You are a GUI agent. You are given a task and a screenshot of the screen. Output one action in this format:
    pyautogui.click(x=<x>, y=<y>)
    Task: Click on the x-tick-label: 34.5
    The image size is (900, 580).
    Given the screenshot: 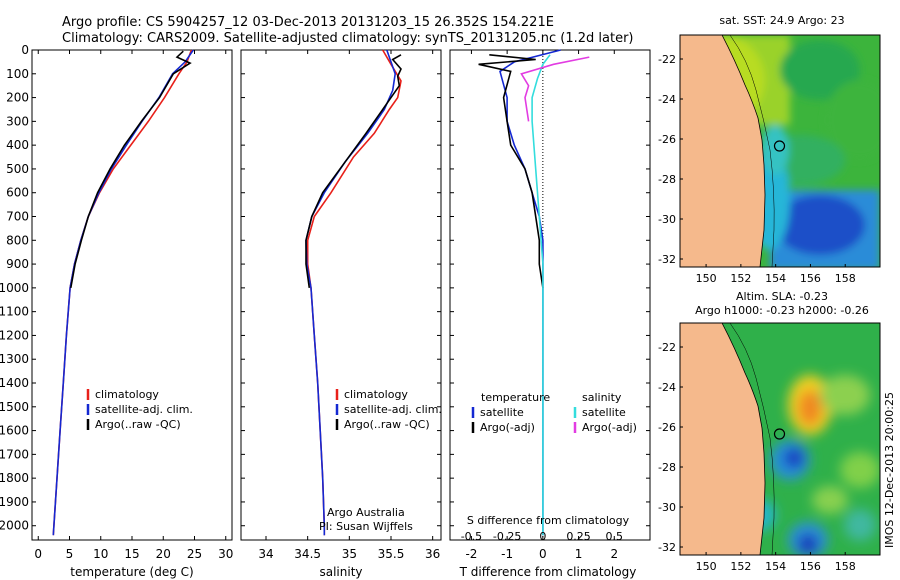 What is the action you would take?
    pyautogui.click(x=307, y=554)
    